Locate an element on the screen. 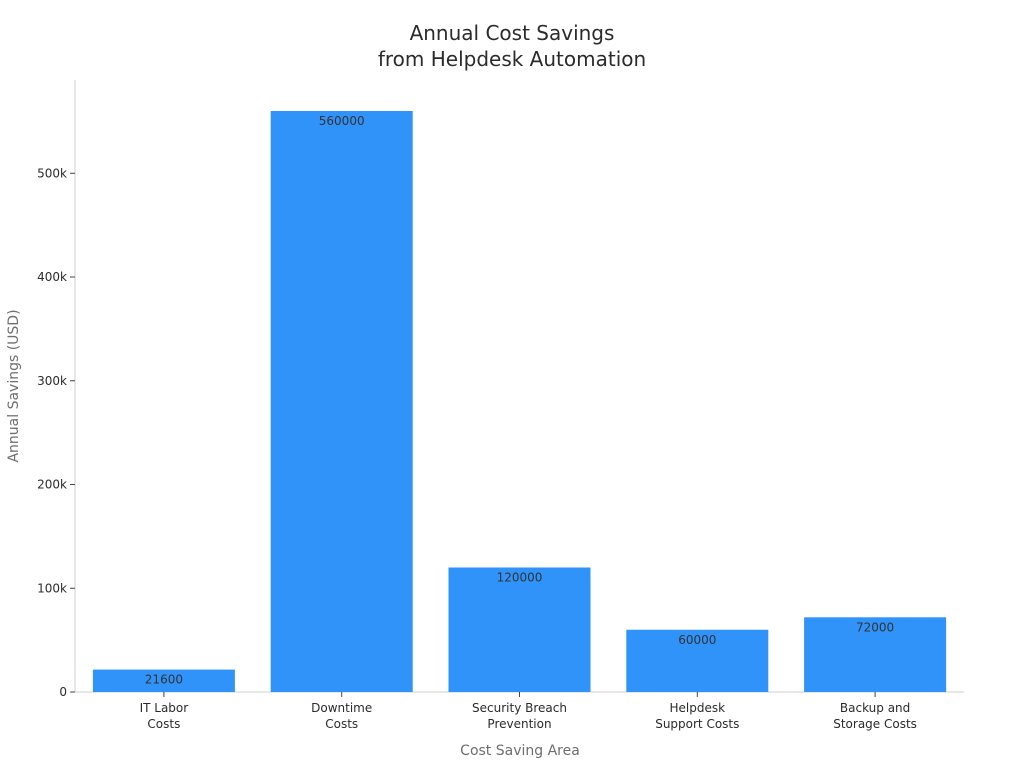 The image size is (1024, 768). bar-value-label: 21600 is located at coordinates (164, 680).